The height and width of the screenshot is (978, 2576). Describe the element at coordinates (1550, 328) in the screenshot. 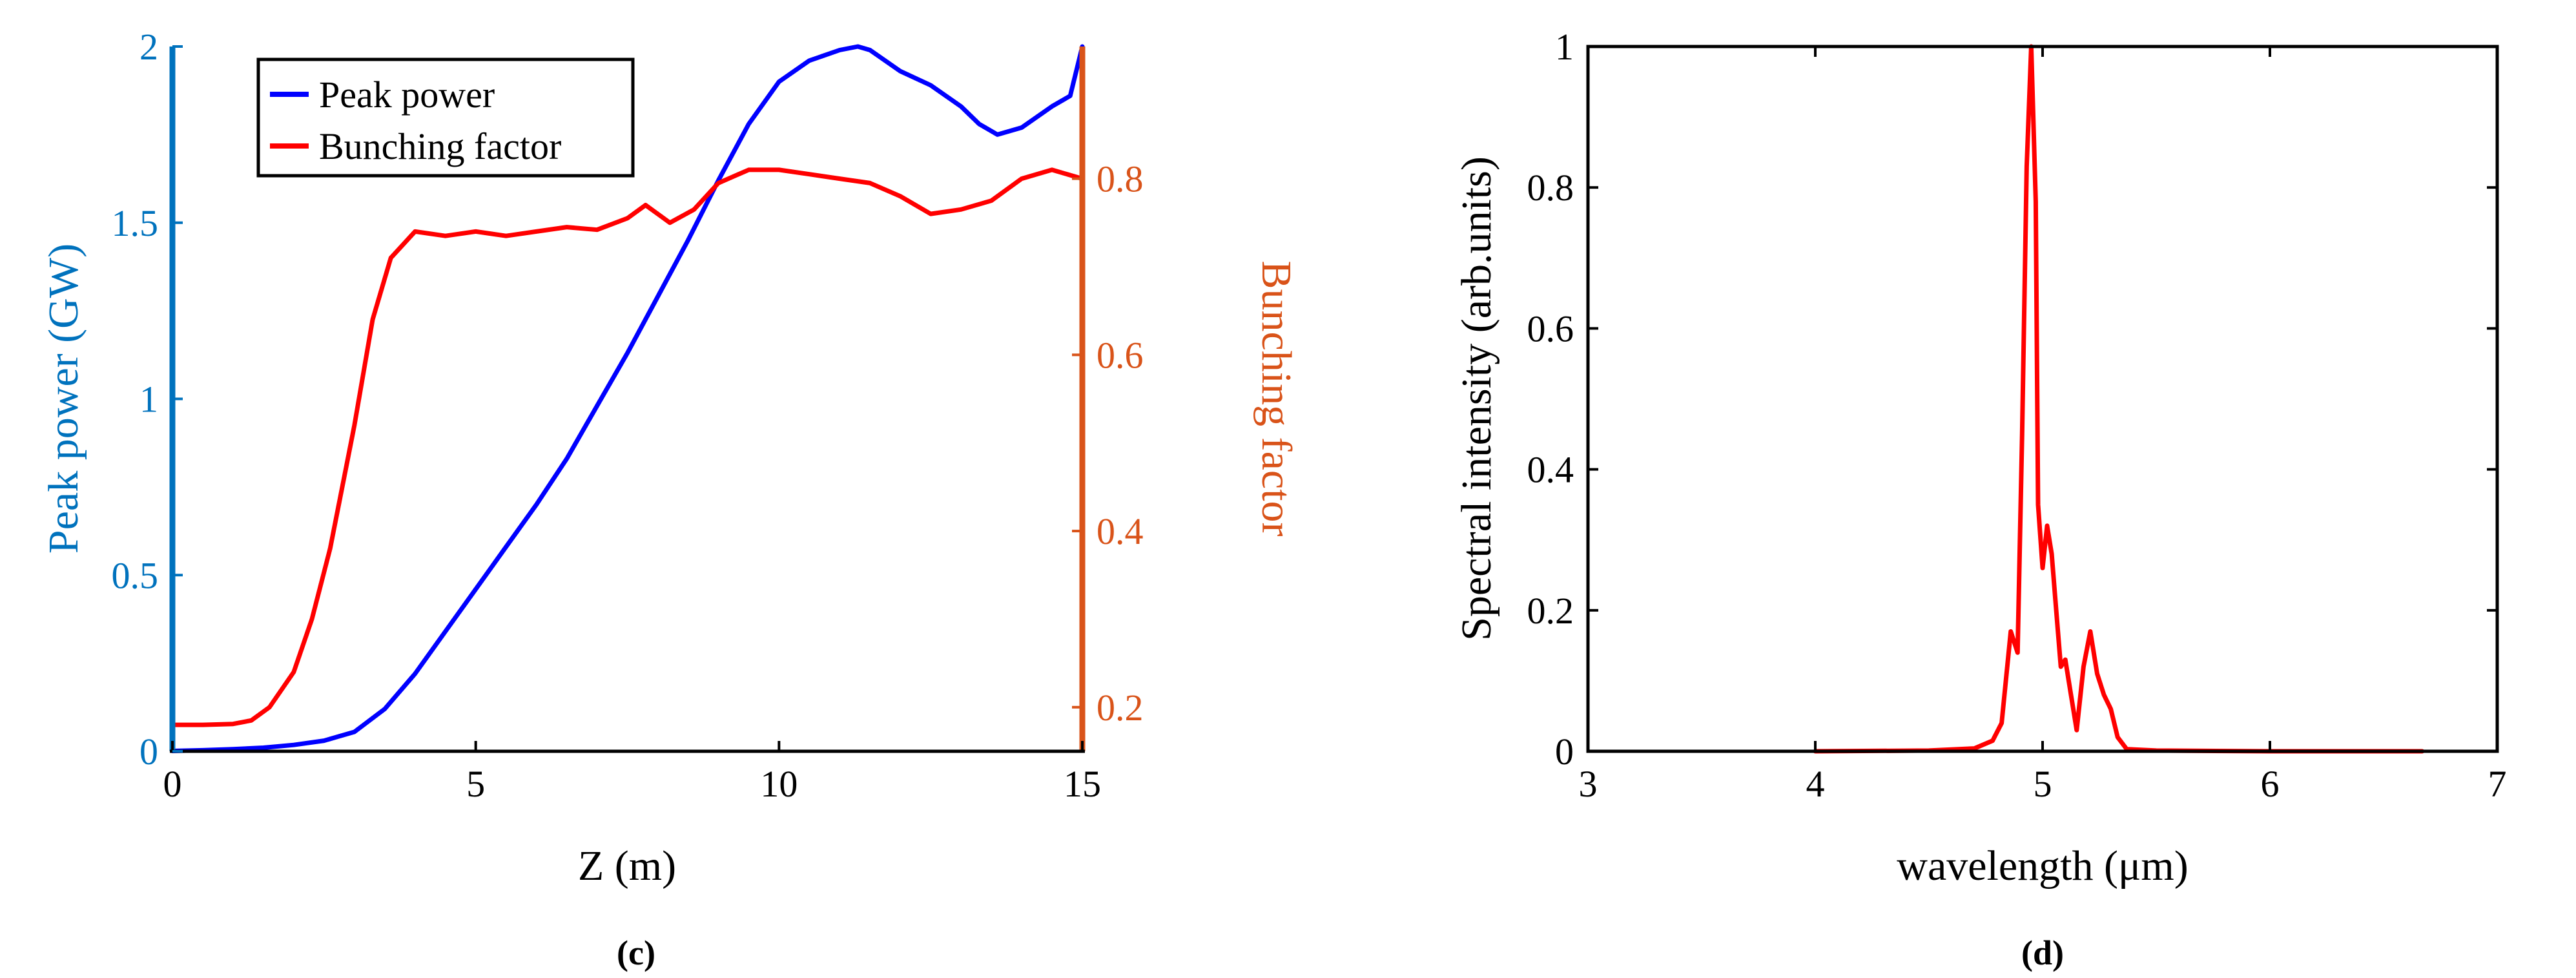

I see `y-tick-label: 0.6` at that location.